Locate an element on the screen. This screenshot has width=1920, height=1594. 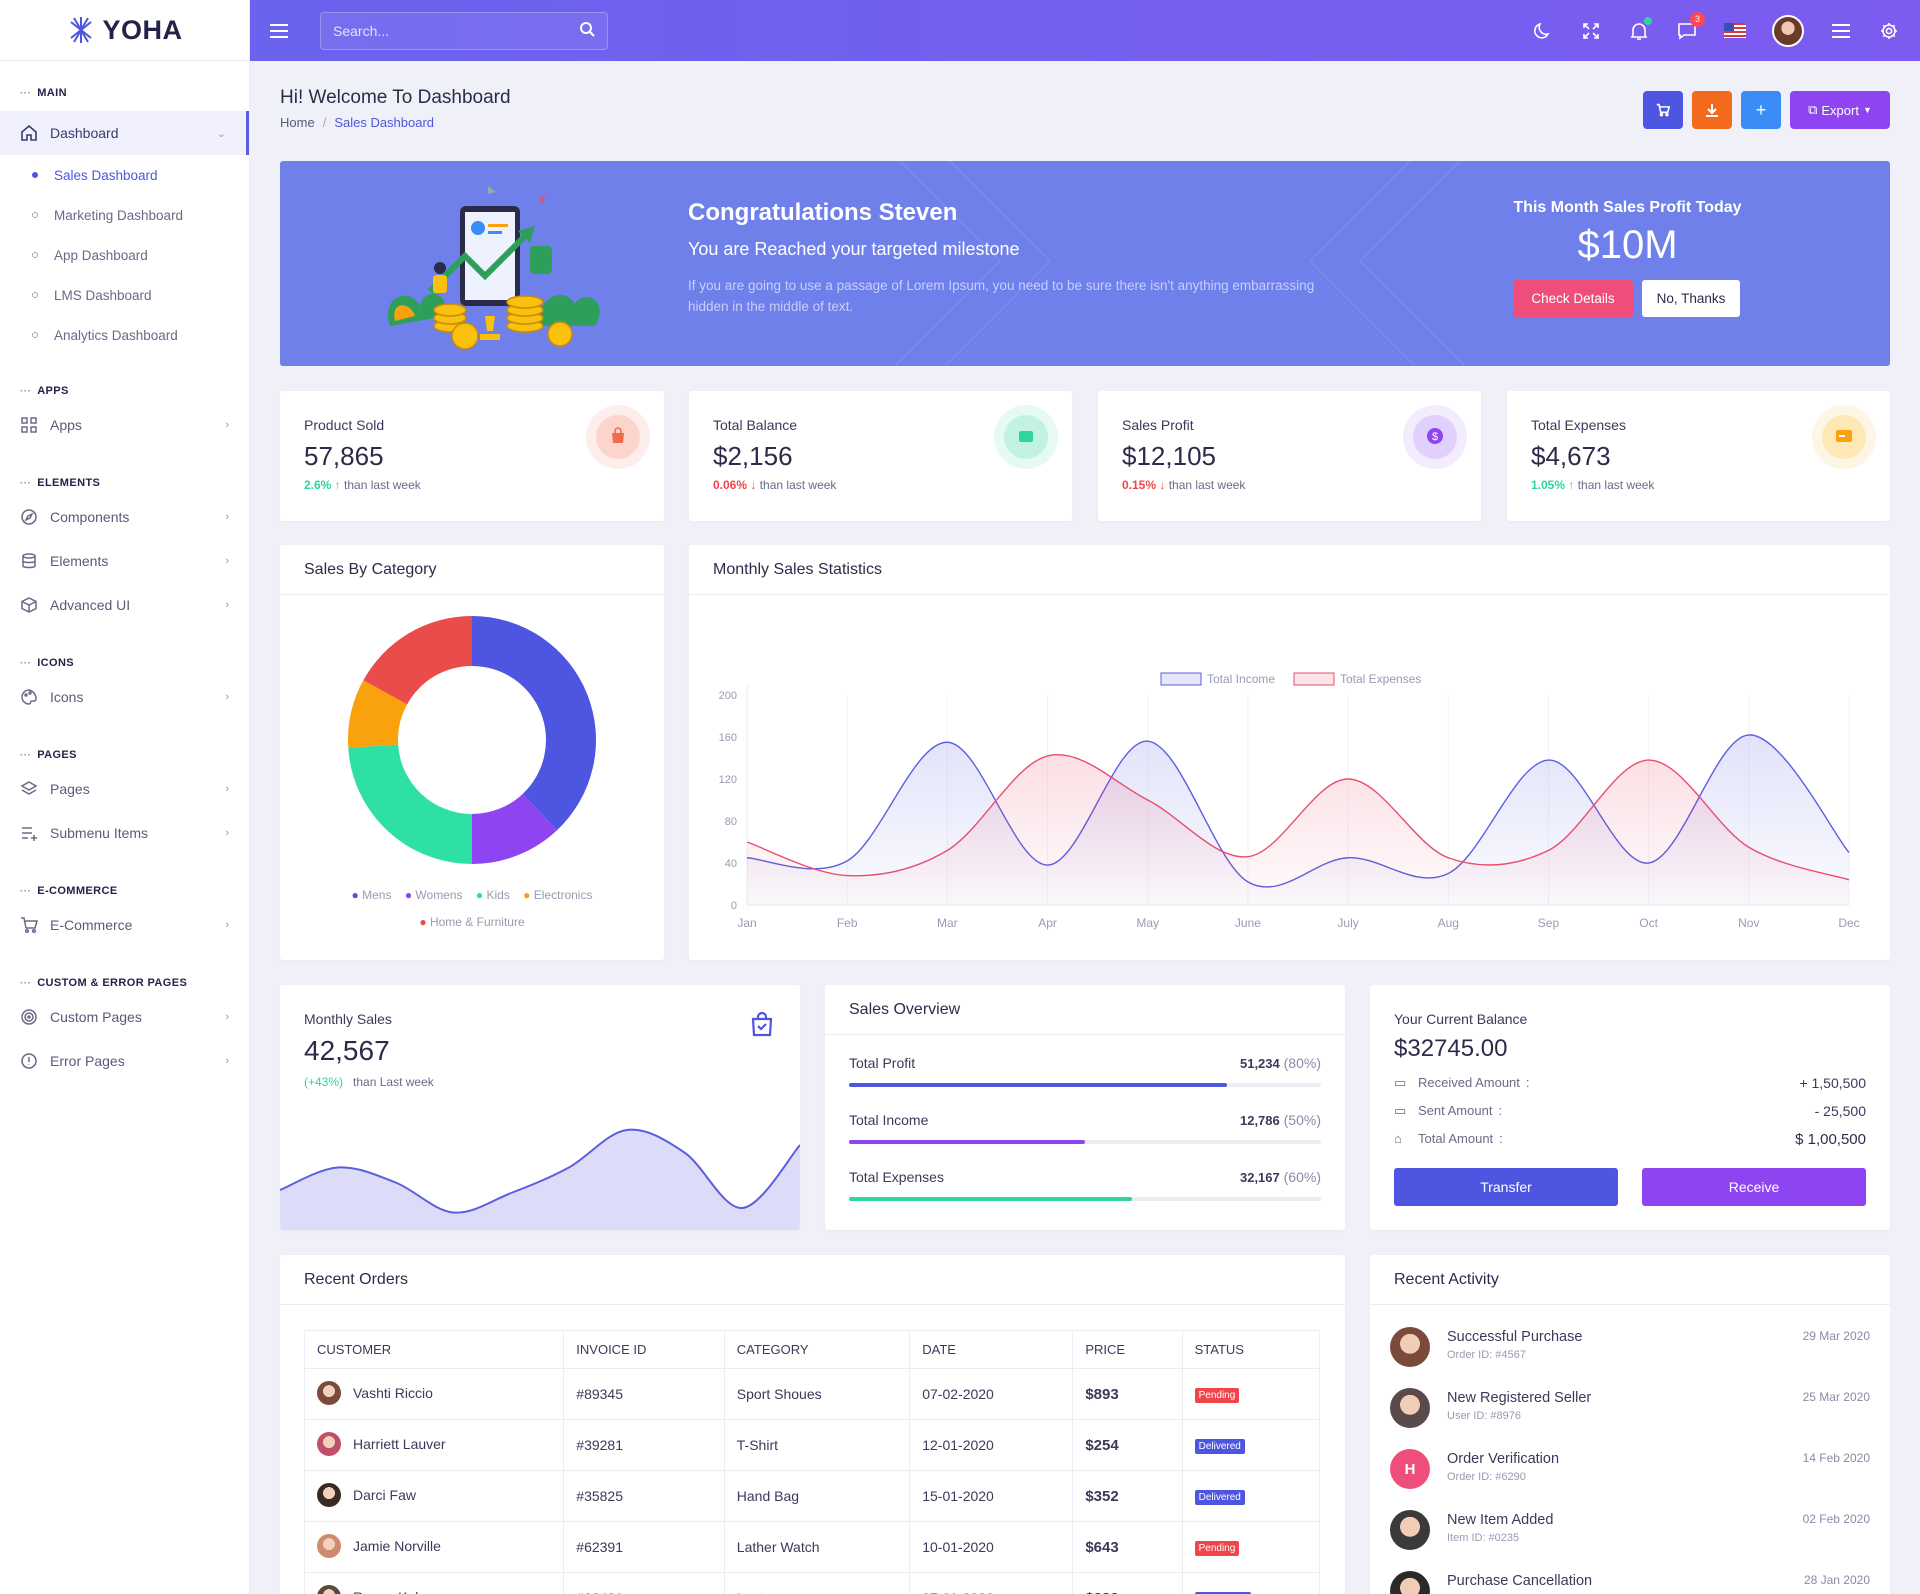
export-button: ⧉ Export ▼ is located at coordinates (1840, 110).